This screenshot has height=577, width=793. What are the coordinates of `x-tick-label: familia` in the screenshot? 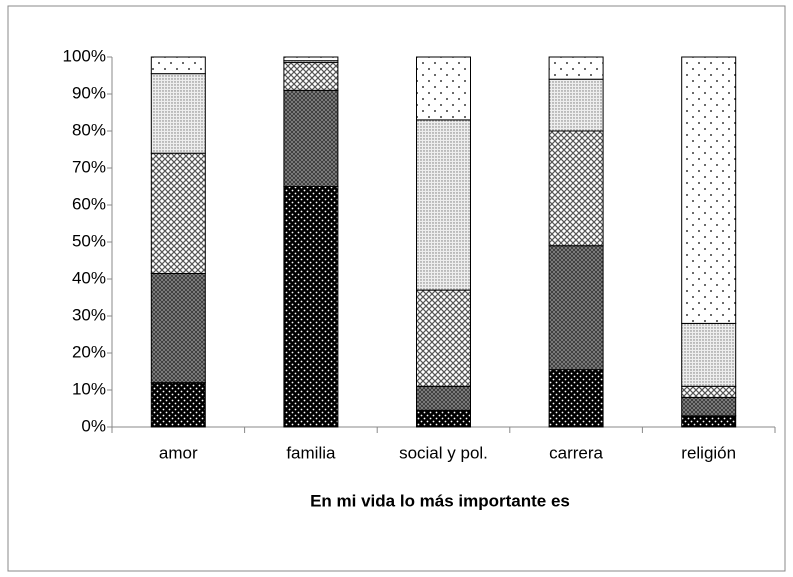 It's located at (311, 452).